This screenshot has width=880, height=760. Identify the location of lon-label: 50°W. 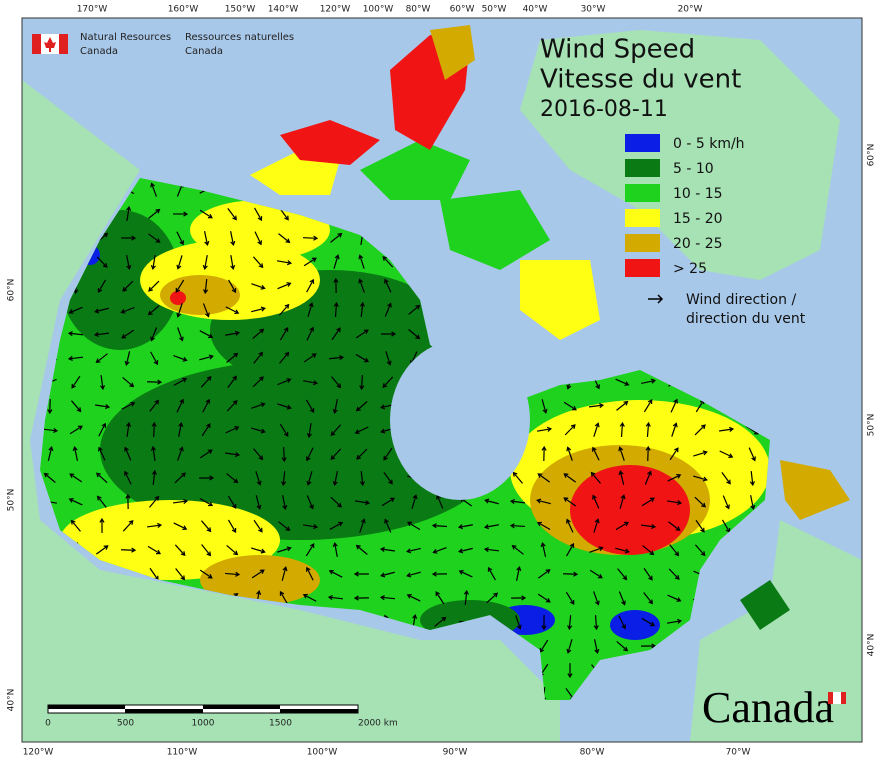
(494, 10).